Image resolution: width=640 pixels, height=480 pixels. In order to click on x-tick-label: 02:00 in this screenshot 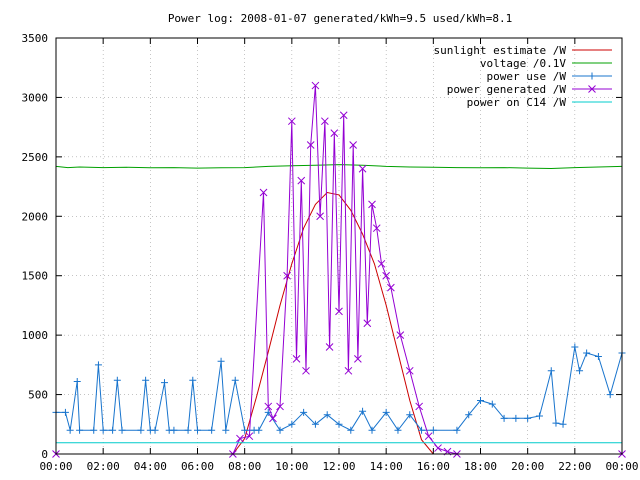, I will do `click(103, 466)`.